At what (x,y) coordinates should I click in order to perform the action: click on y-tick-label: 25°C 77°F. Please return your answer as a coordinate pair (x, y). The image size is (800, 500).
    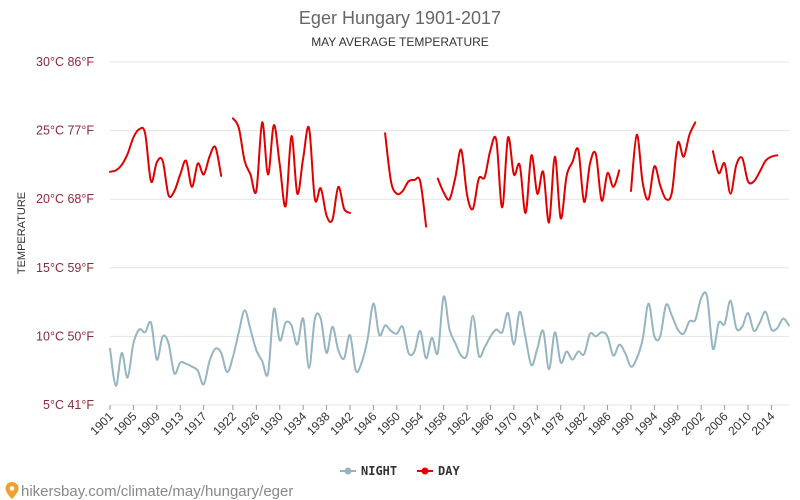
    Looking at the image, I should click on (65, 131).